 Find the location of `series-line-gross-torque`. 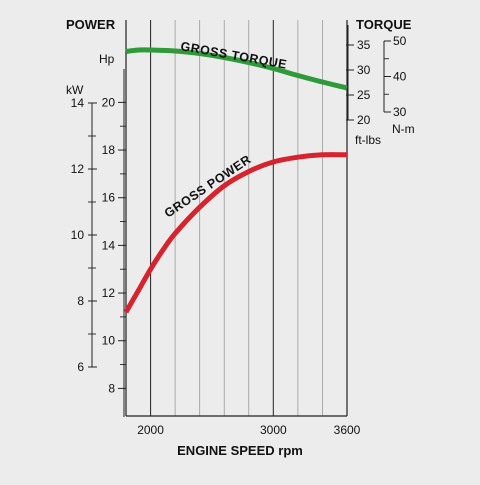

series-line-gross-torque is located at coordinates (236, 69).